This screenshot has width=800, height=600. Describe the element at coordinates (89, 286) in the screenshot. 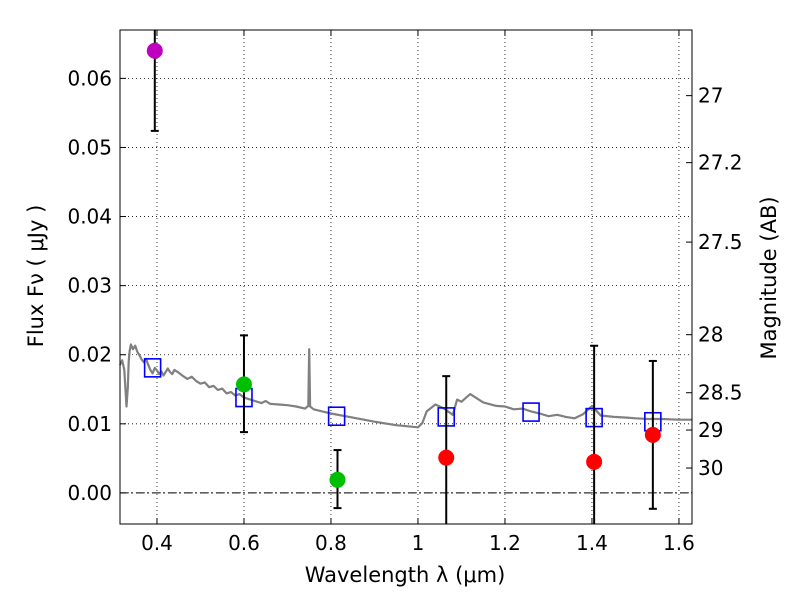

I see `y-tick-label: 0.03` at that location.